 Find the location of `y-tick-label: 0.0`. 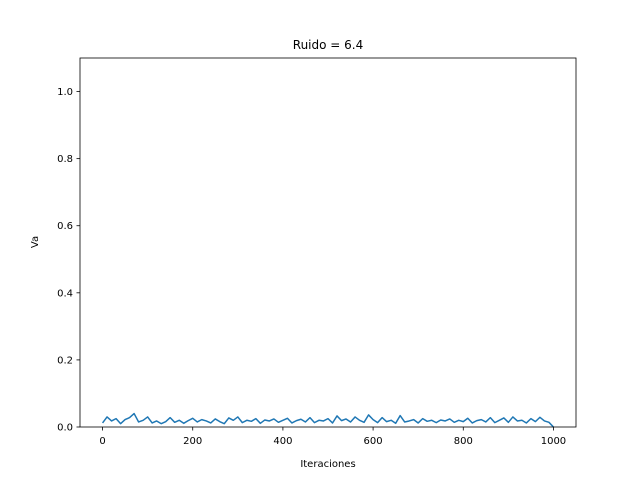

y-tick-label: 0.0 is located at coordinates (65, 428).